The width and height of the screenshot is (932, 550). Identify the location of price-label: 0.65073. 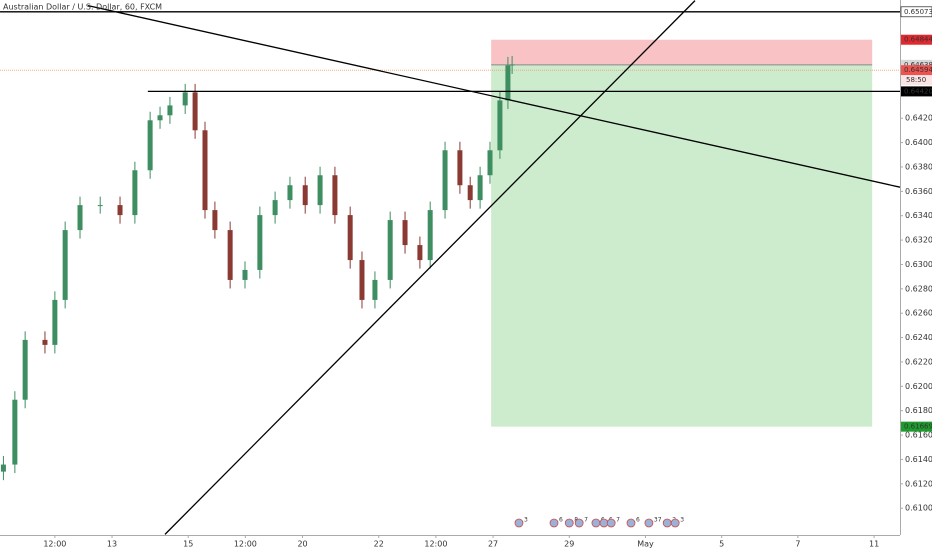
(918, 12).